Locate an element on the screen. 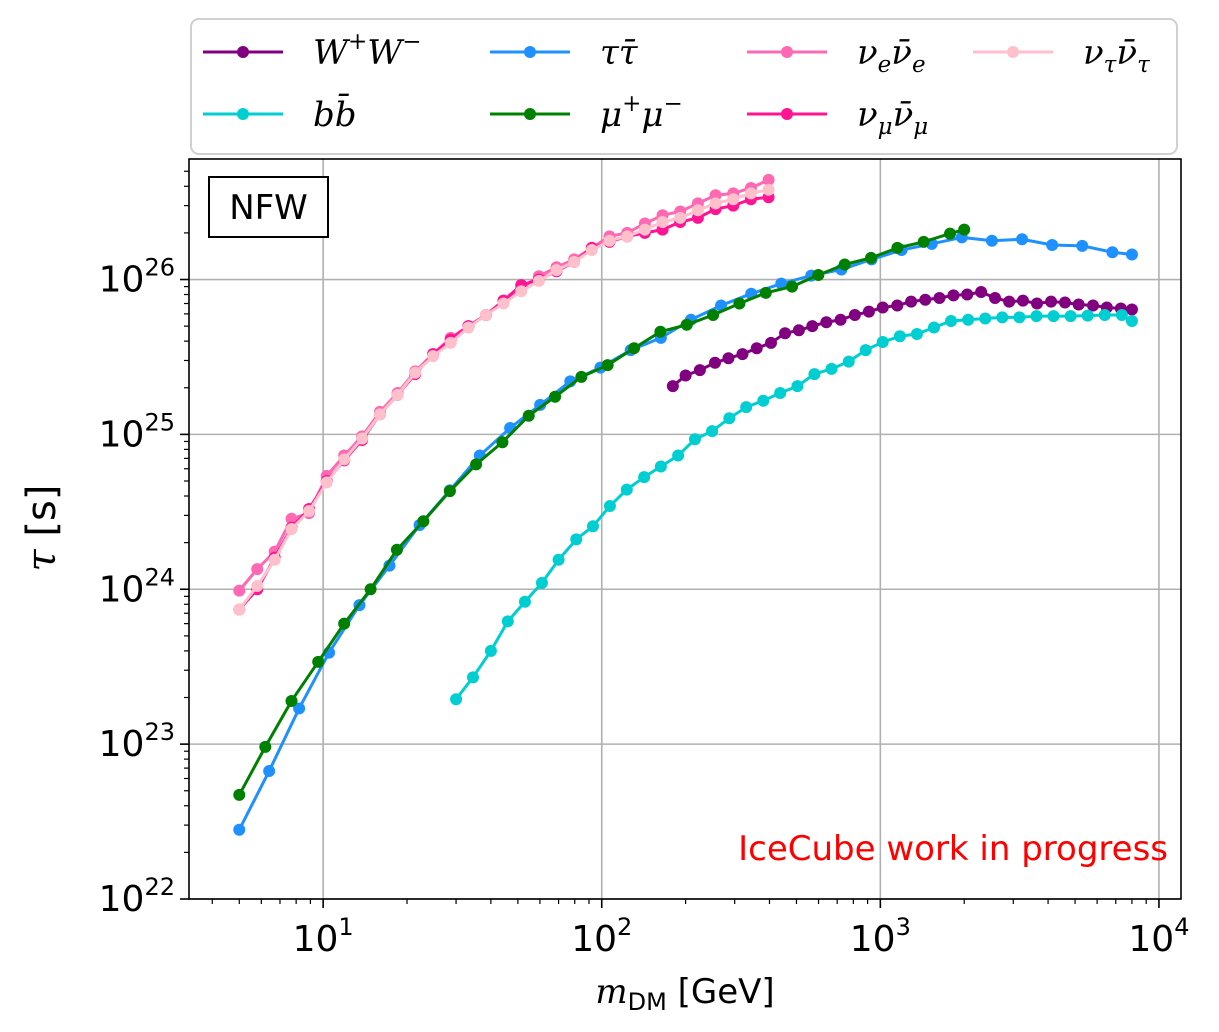 This screenshot has height=1032, width=1219. y-tick-label: 1024 is located at coordinates (137, 586).